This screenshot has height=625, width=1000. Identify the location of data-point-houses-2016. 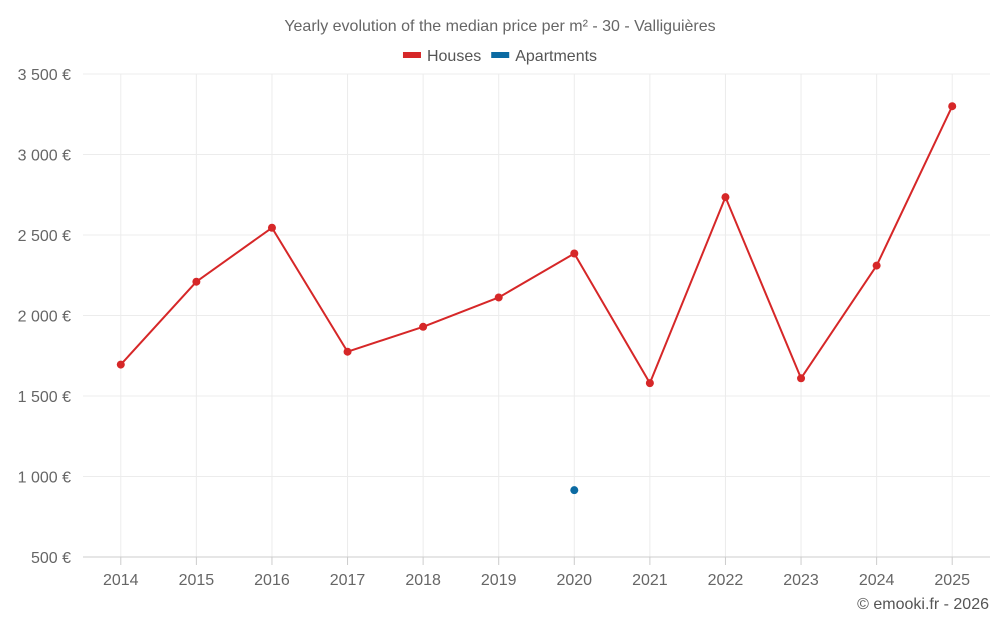
(271, 227).